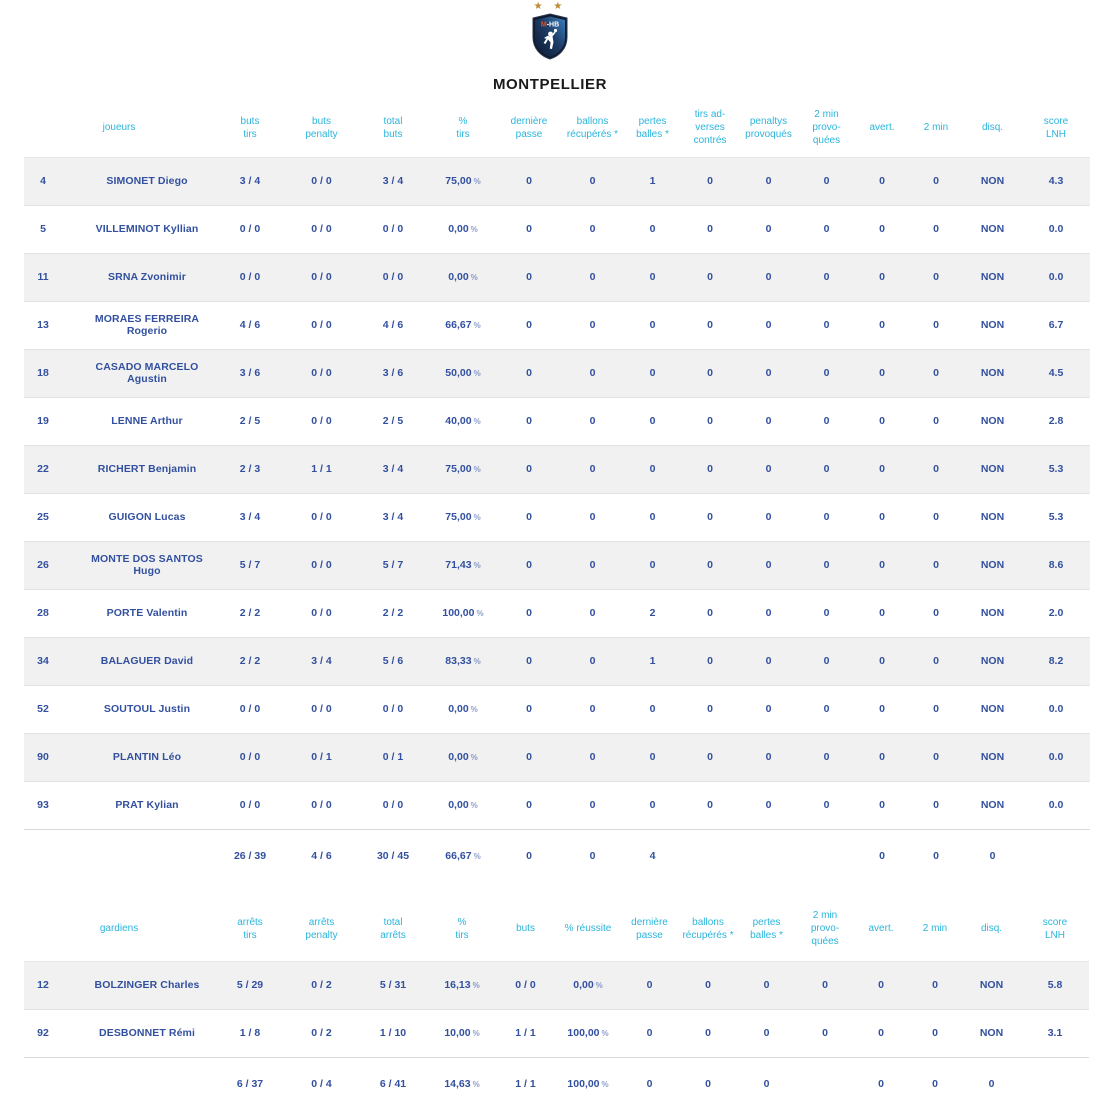 The image size is (1100, 1111). I want to click on column-header-gardiens: gardiens, so click(119, 929).